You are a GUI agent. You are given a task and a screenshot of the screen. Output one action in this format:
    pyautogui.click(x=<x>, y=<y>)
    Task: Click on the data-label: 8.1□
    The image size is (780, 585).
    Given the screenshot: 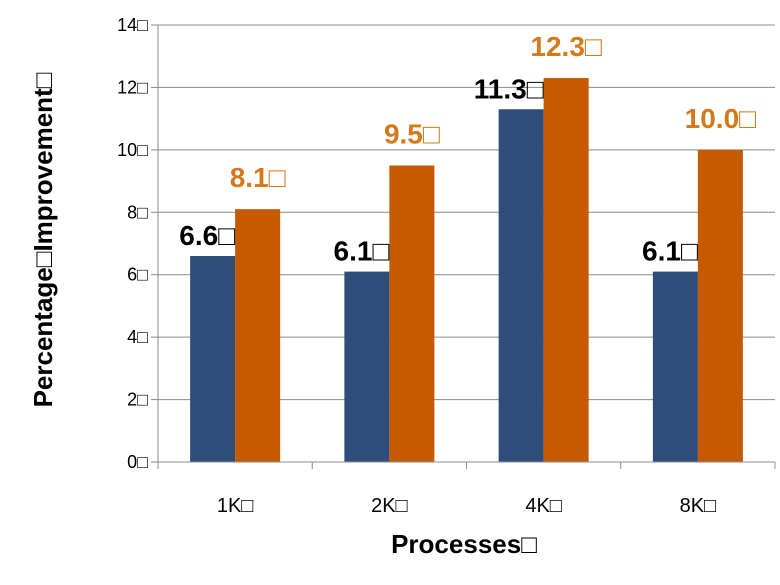 What is the action you would take?
    pyautogui.click(x=258, y=177)
    